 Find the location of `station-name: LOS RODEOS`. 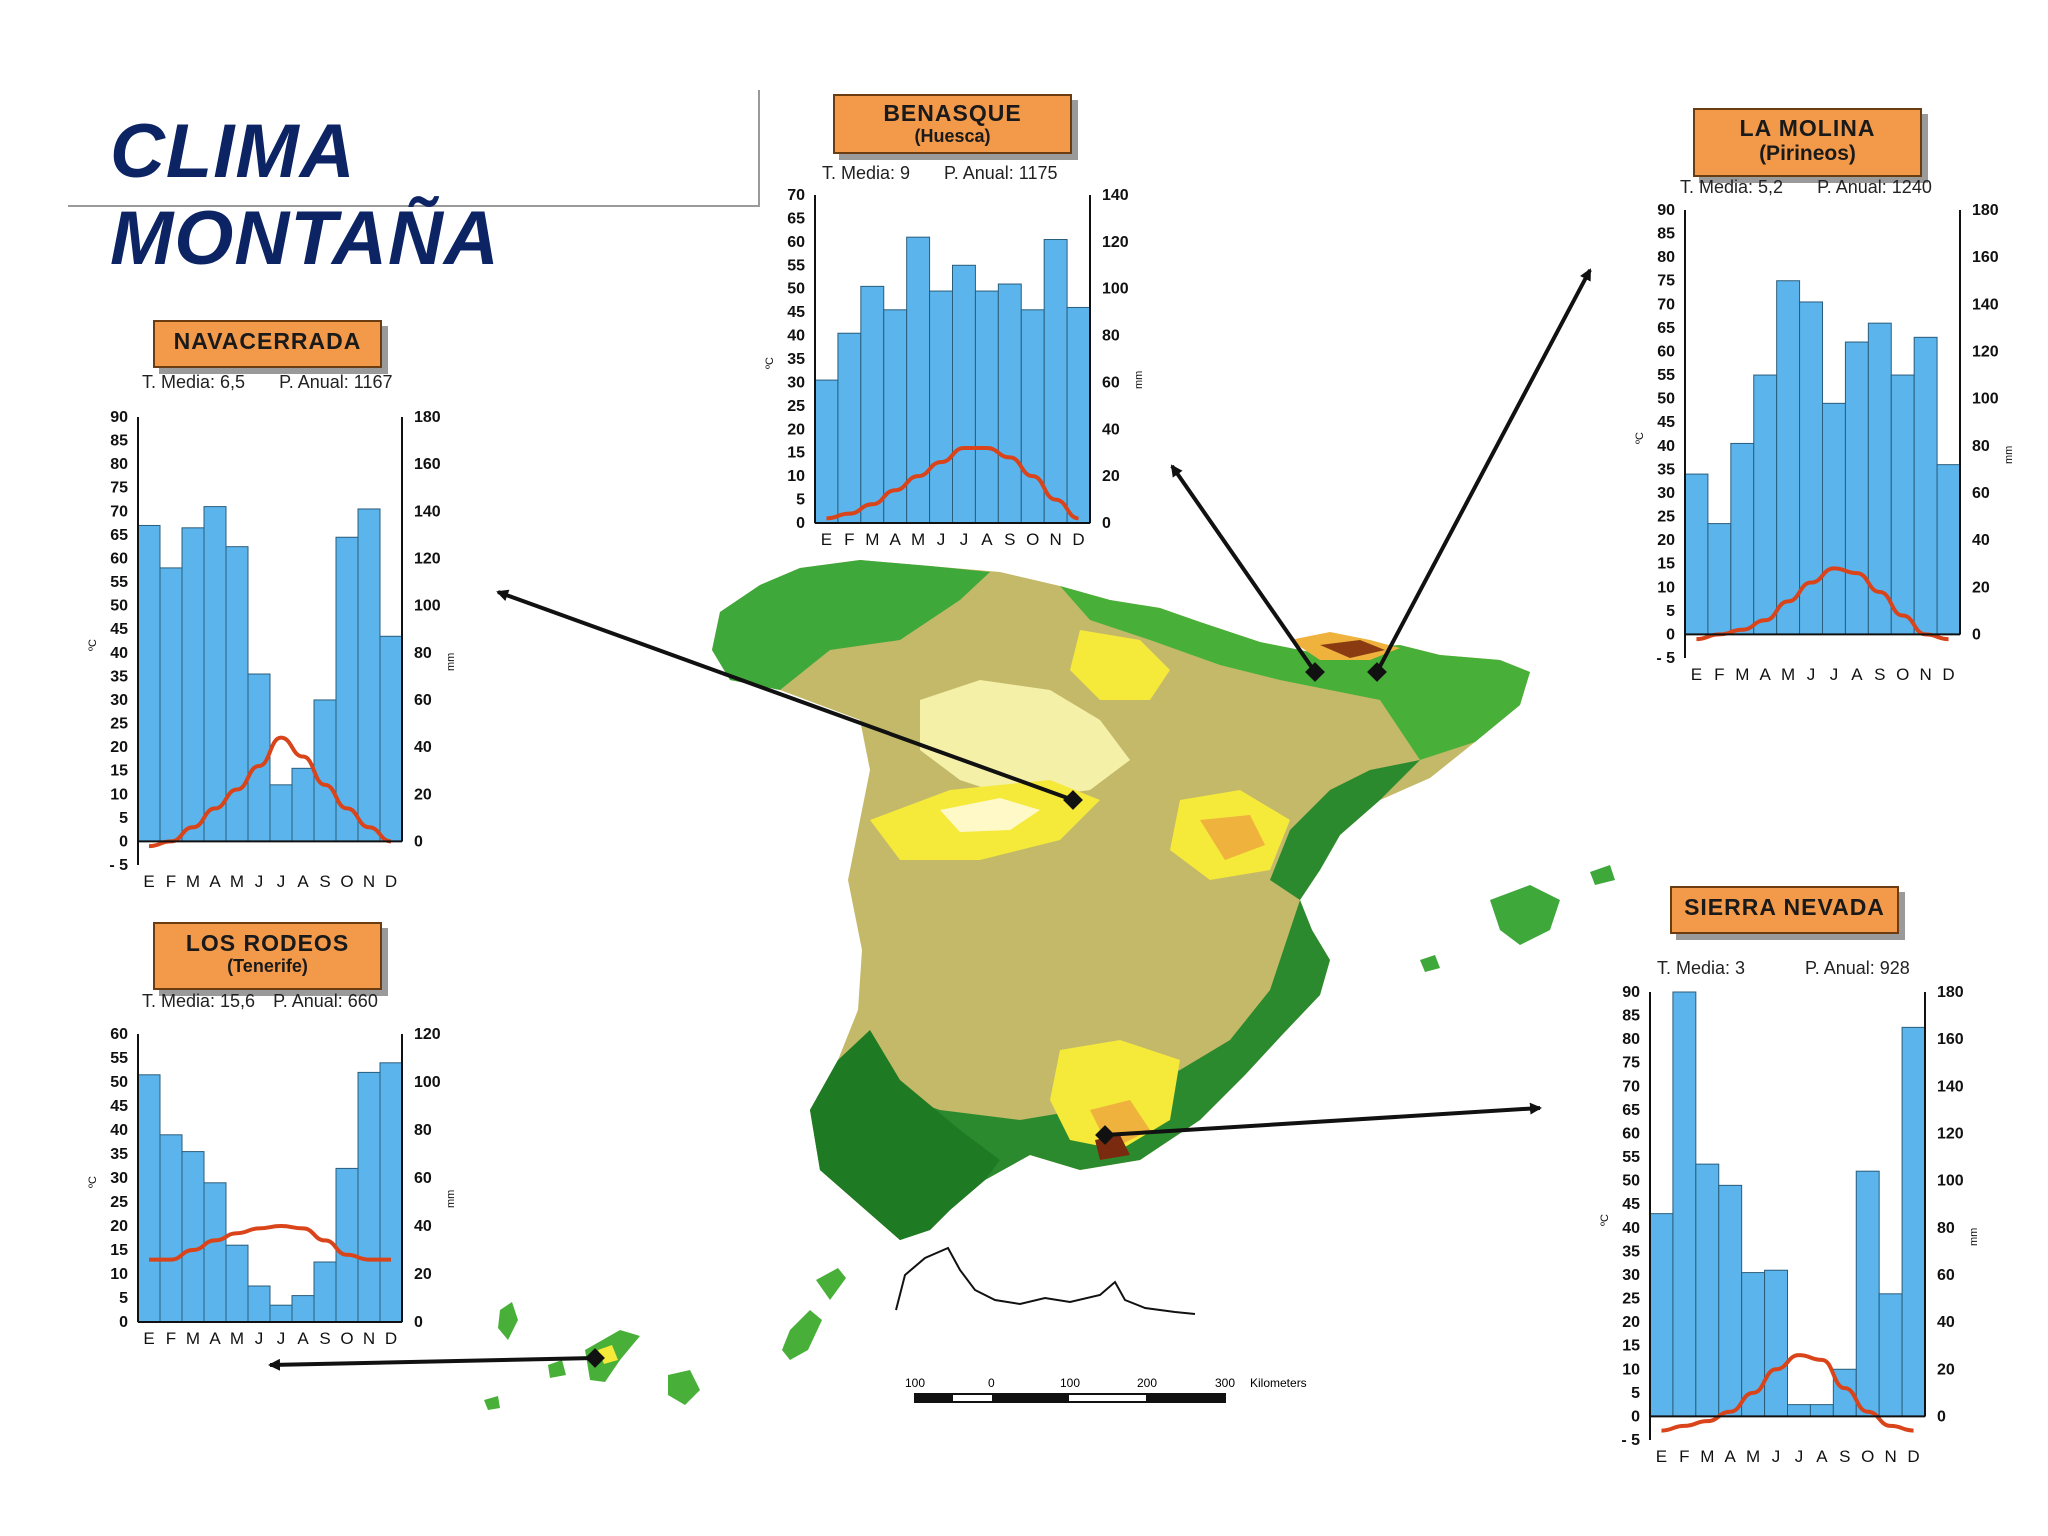

station-name: LOS RODEOS is located at coordinates (267, 943).